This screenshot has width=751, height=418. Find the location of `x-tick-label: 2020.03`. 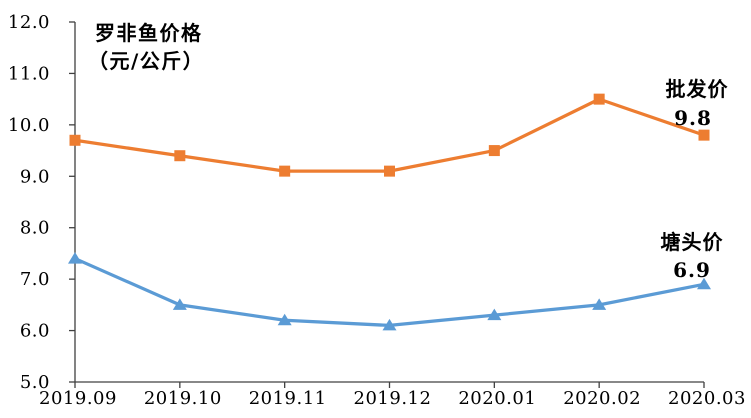

x-tick-label: 2020.03 is located at coordinates (707, 398).